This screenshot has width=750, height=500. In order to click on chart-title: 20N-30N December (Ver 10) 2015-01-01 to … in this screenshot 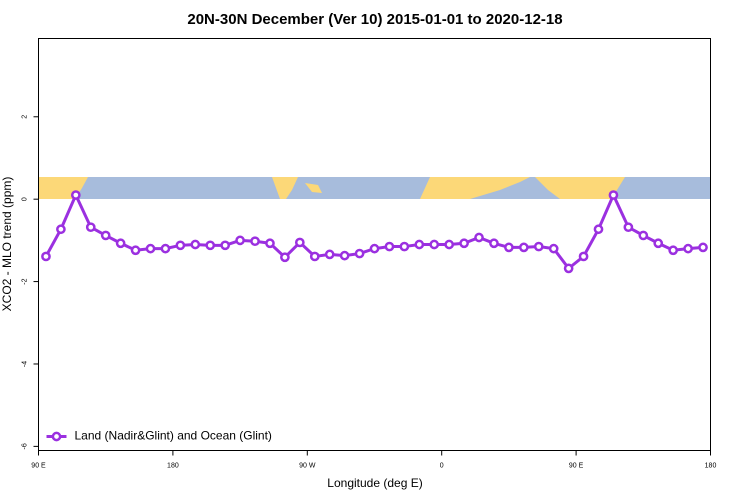, I will do `click(374, 19)`.